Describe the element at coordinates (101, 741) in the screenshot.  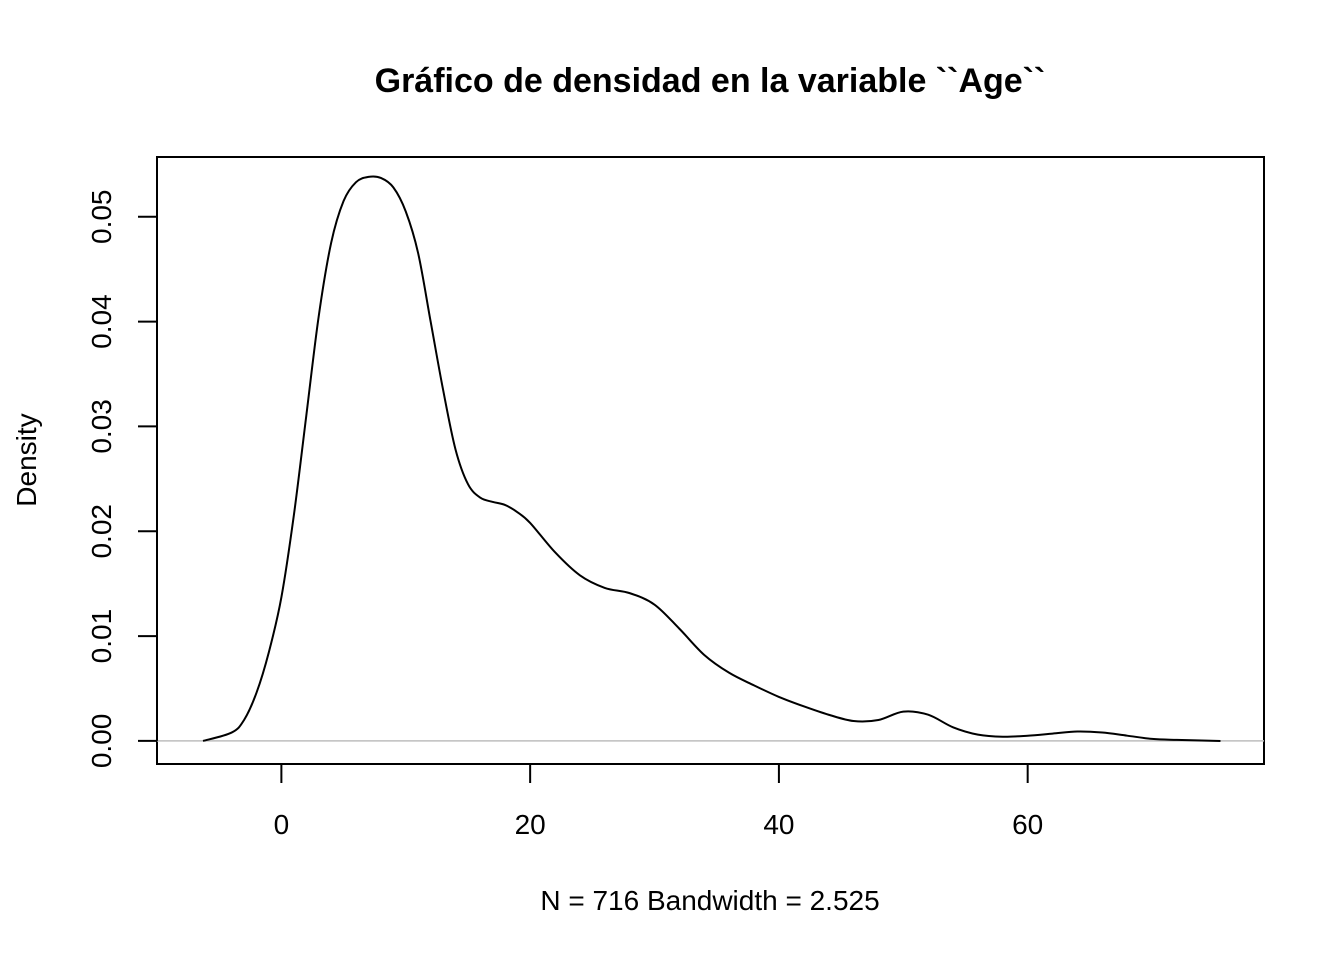
I see `y-tick-label: 0.00` at that location.